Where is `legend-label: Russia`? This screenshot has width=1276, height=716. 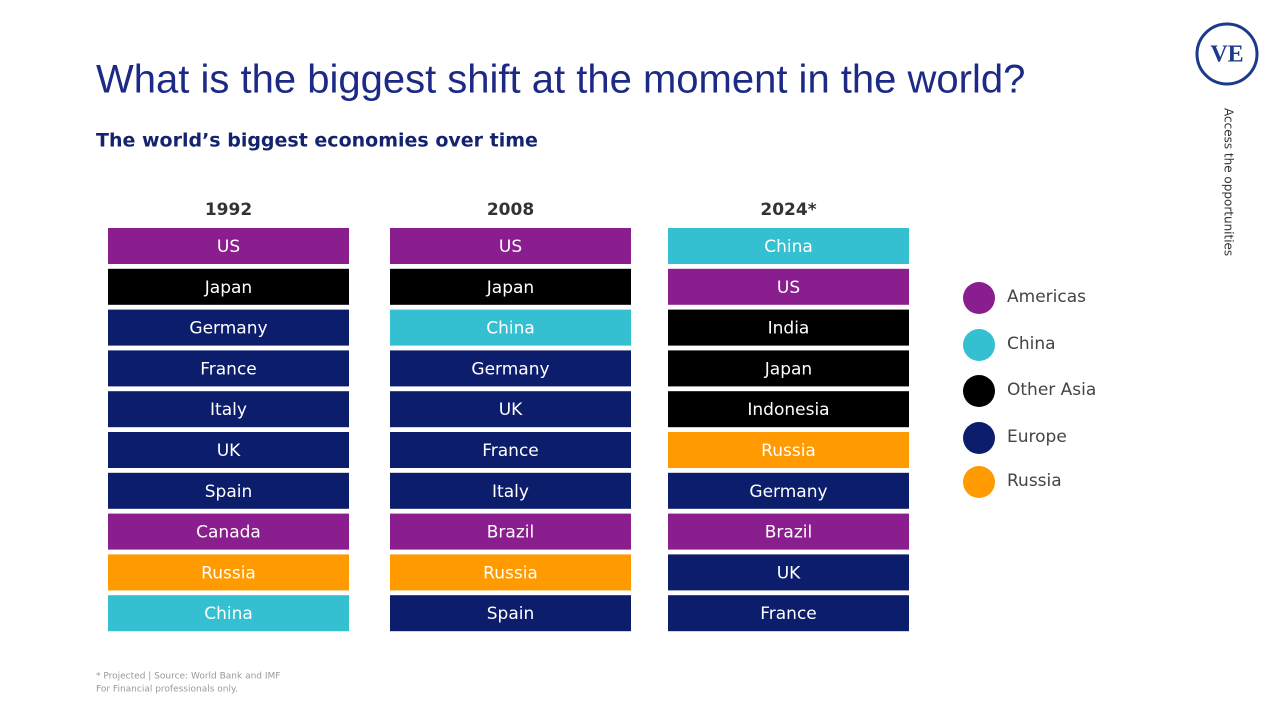
legend-label: Russia is located at coordinates (1034, 481).